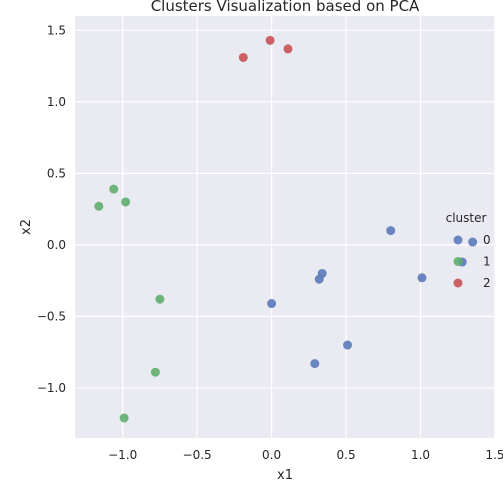 This screenshot has width=503, height=500. What do you see at coordinates (494, 455) in the screenshot?
I see `x-tick-label: 1.5` at bounding box center [494, 455].